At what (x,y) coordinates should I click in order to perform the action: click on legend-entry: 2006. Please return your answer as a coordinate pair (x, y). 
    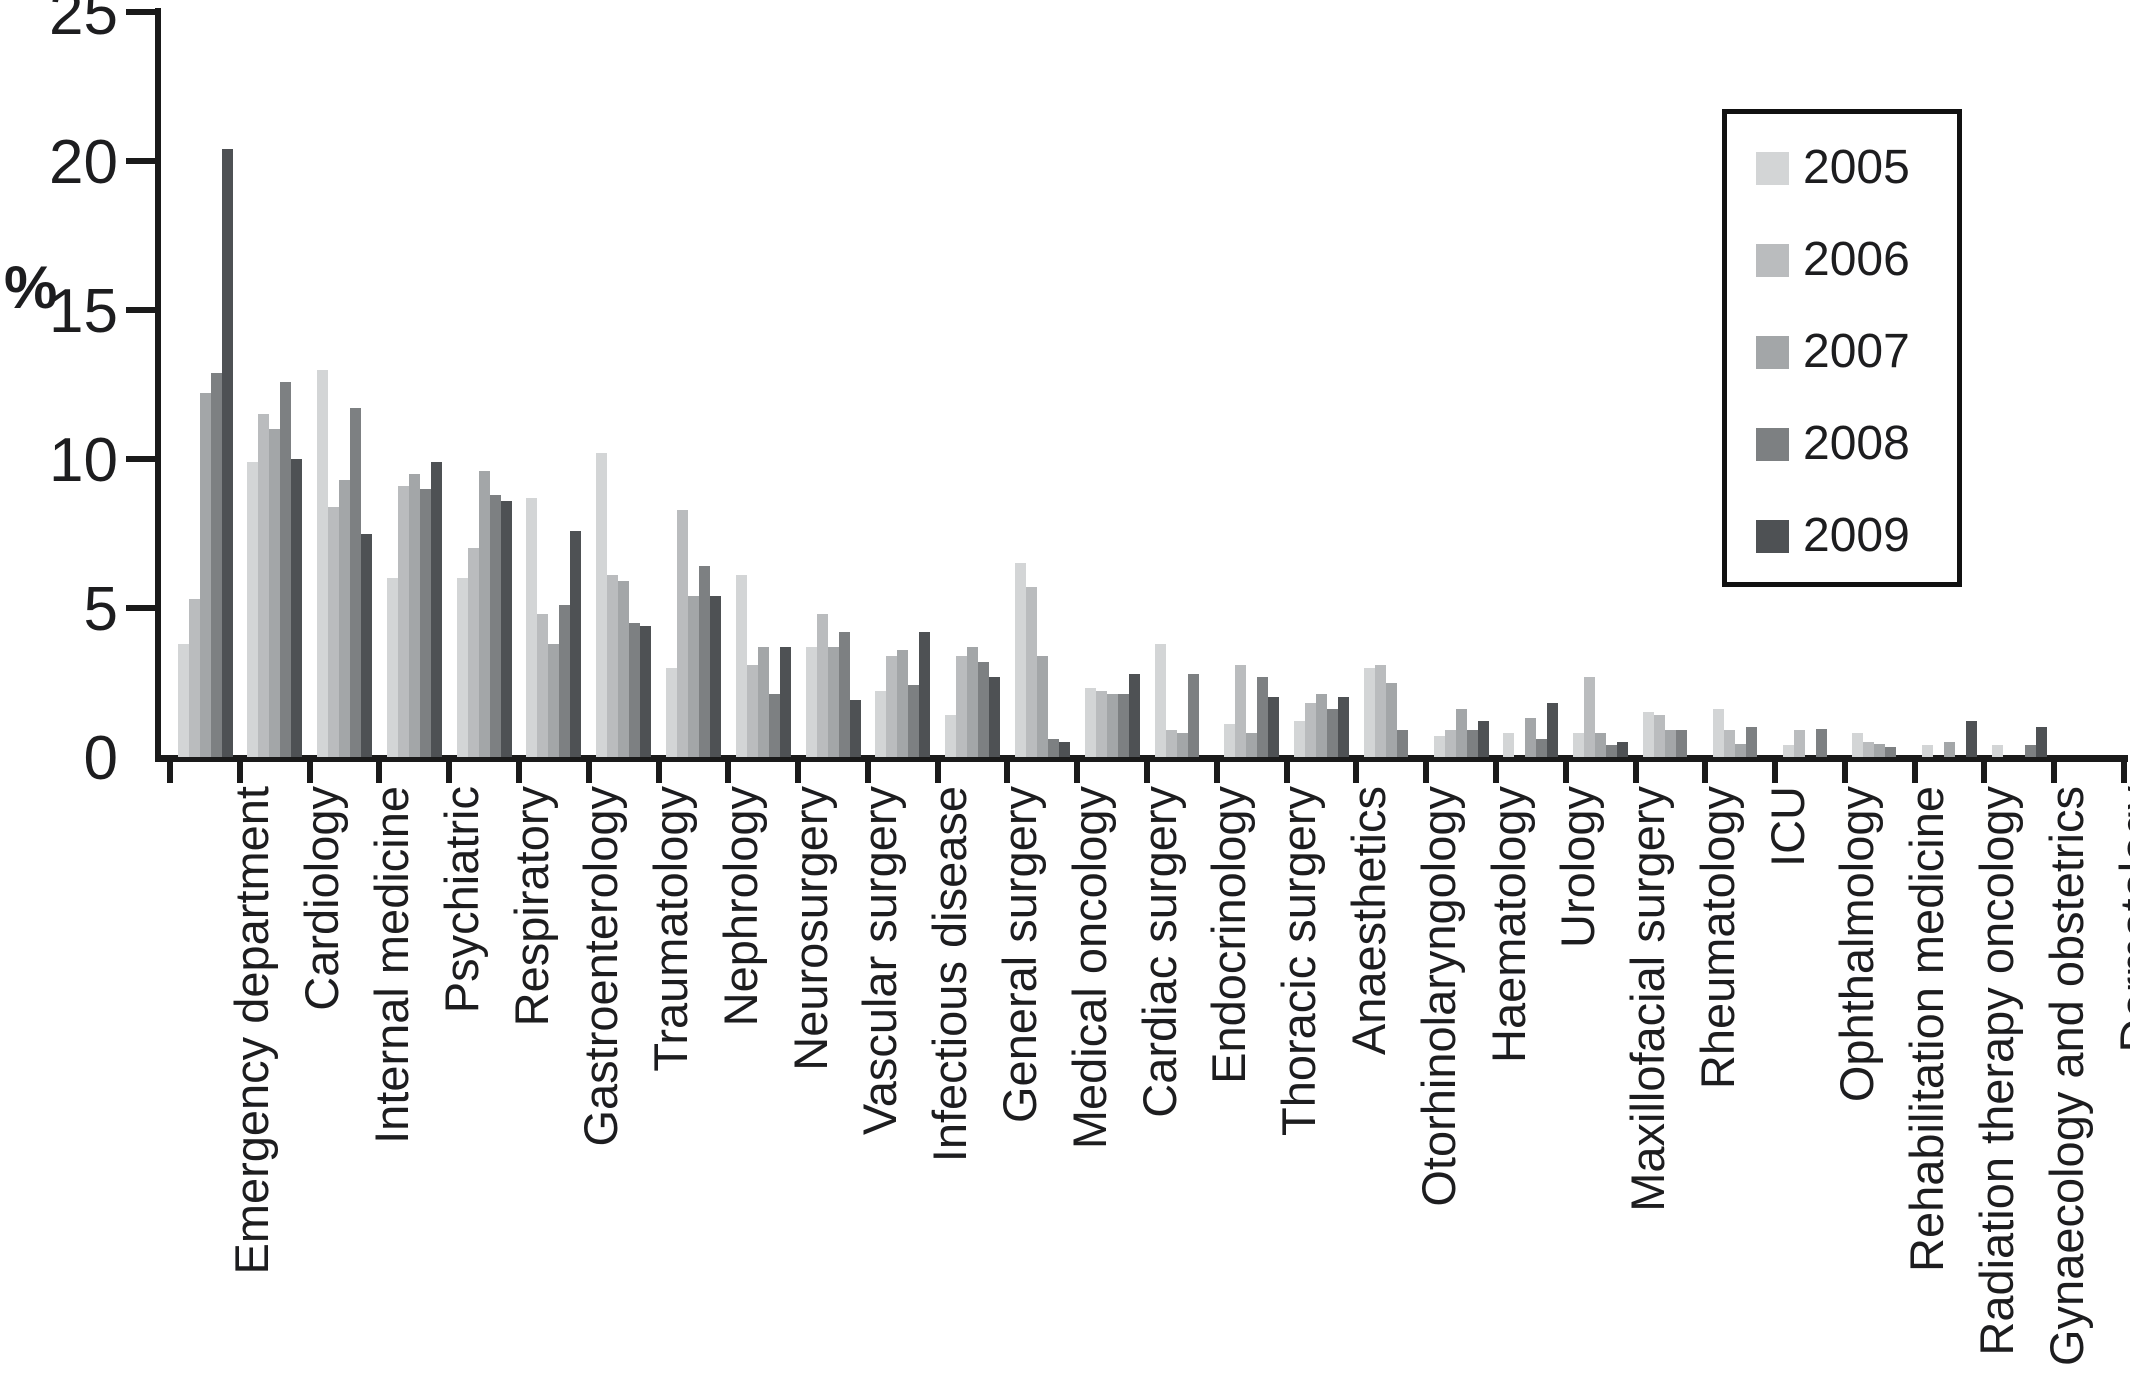
    Looking at the image, I should click on (1833, 260).